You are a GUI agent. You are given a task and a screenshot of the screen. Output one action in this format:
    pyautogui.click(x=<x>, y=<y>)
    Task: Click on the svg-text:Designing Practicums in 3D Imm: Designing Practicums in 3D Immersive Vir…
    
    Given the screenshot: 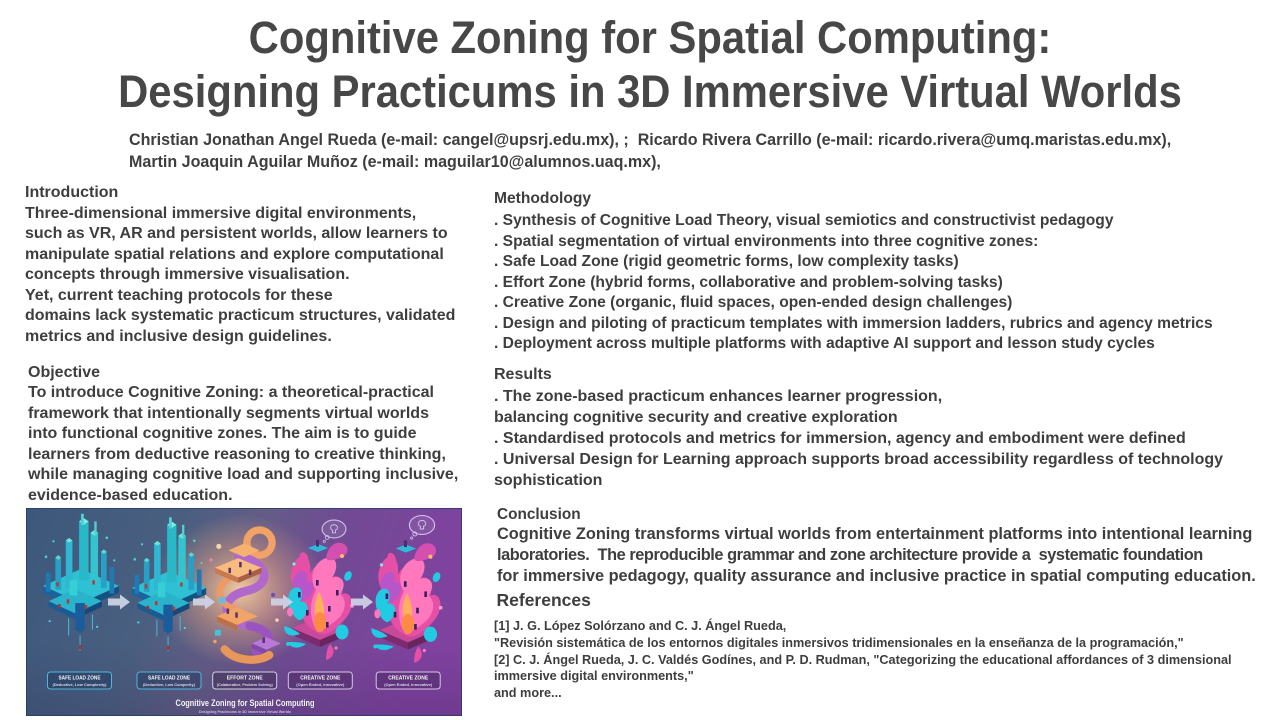 What is the action you would take?
    pyautogui.click(x=245, y=711)
    